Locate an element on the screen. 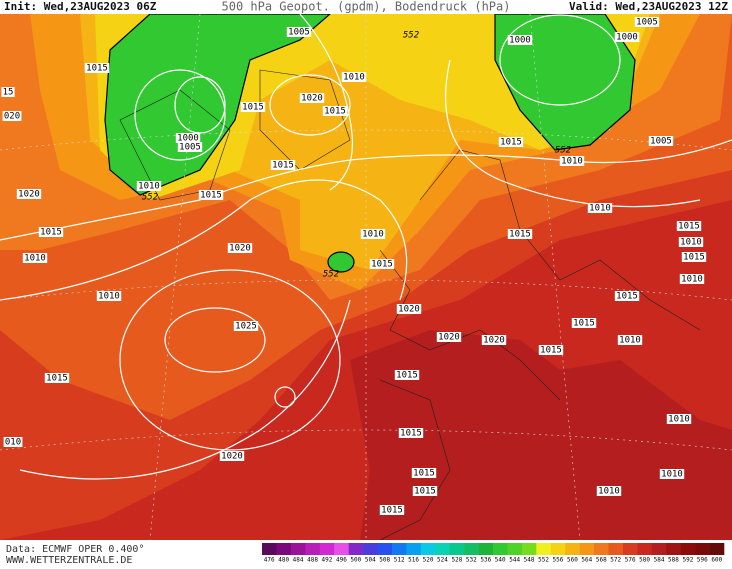 This screenshot has width=732, height=569. valid-time: Valid: Wed,23AUG2023 12Z is located at coordinates (648, 6).